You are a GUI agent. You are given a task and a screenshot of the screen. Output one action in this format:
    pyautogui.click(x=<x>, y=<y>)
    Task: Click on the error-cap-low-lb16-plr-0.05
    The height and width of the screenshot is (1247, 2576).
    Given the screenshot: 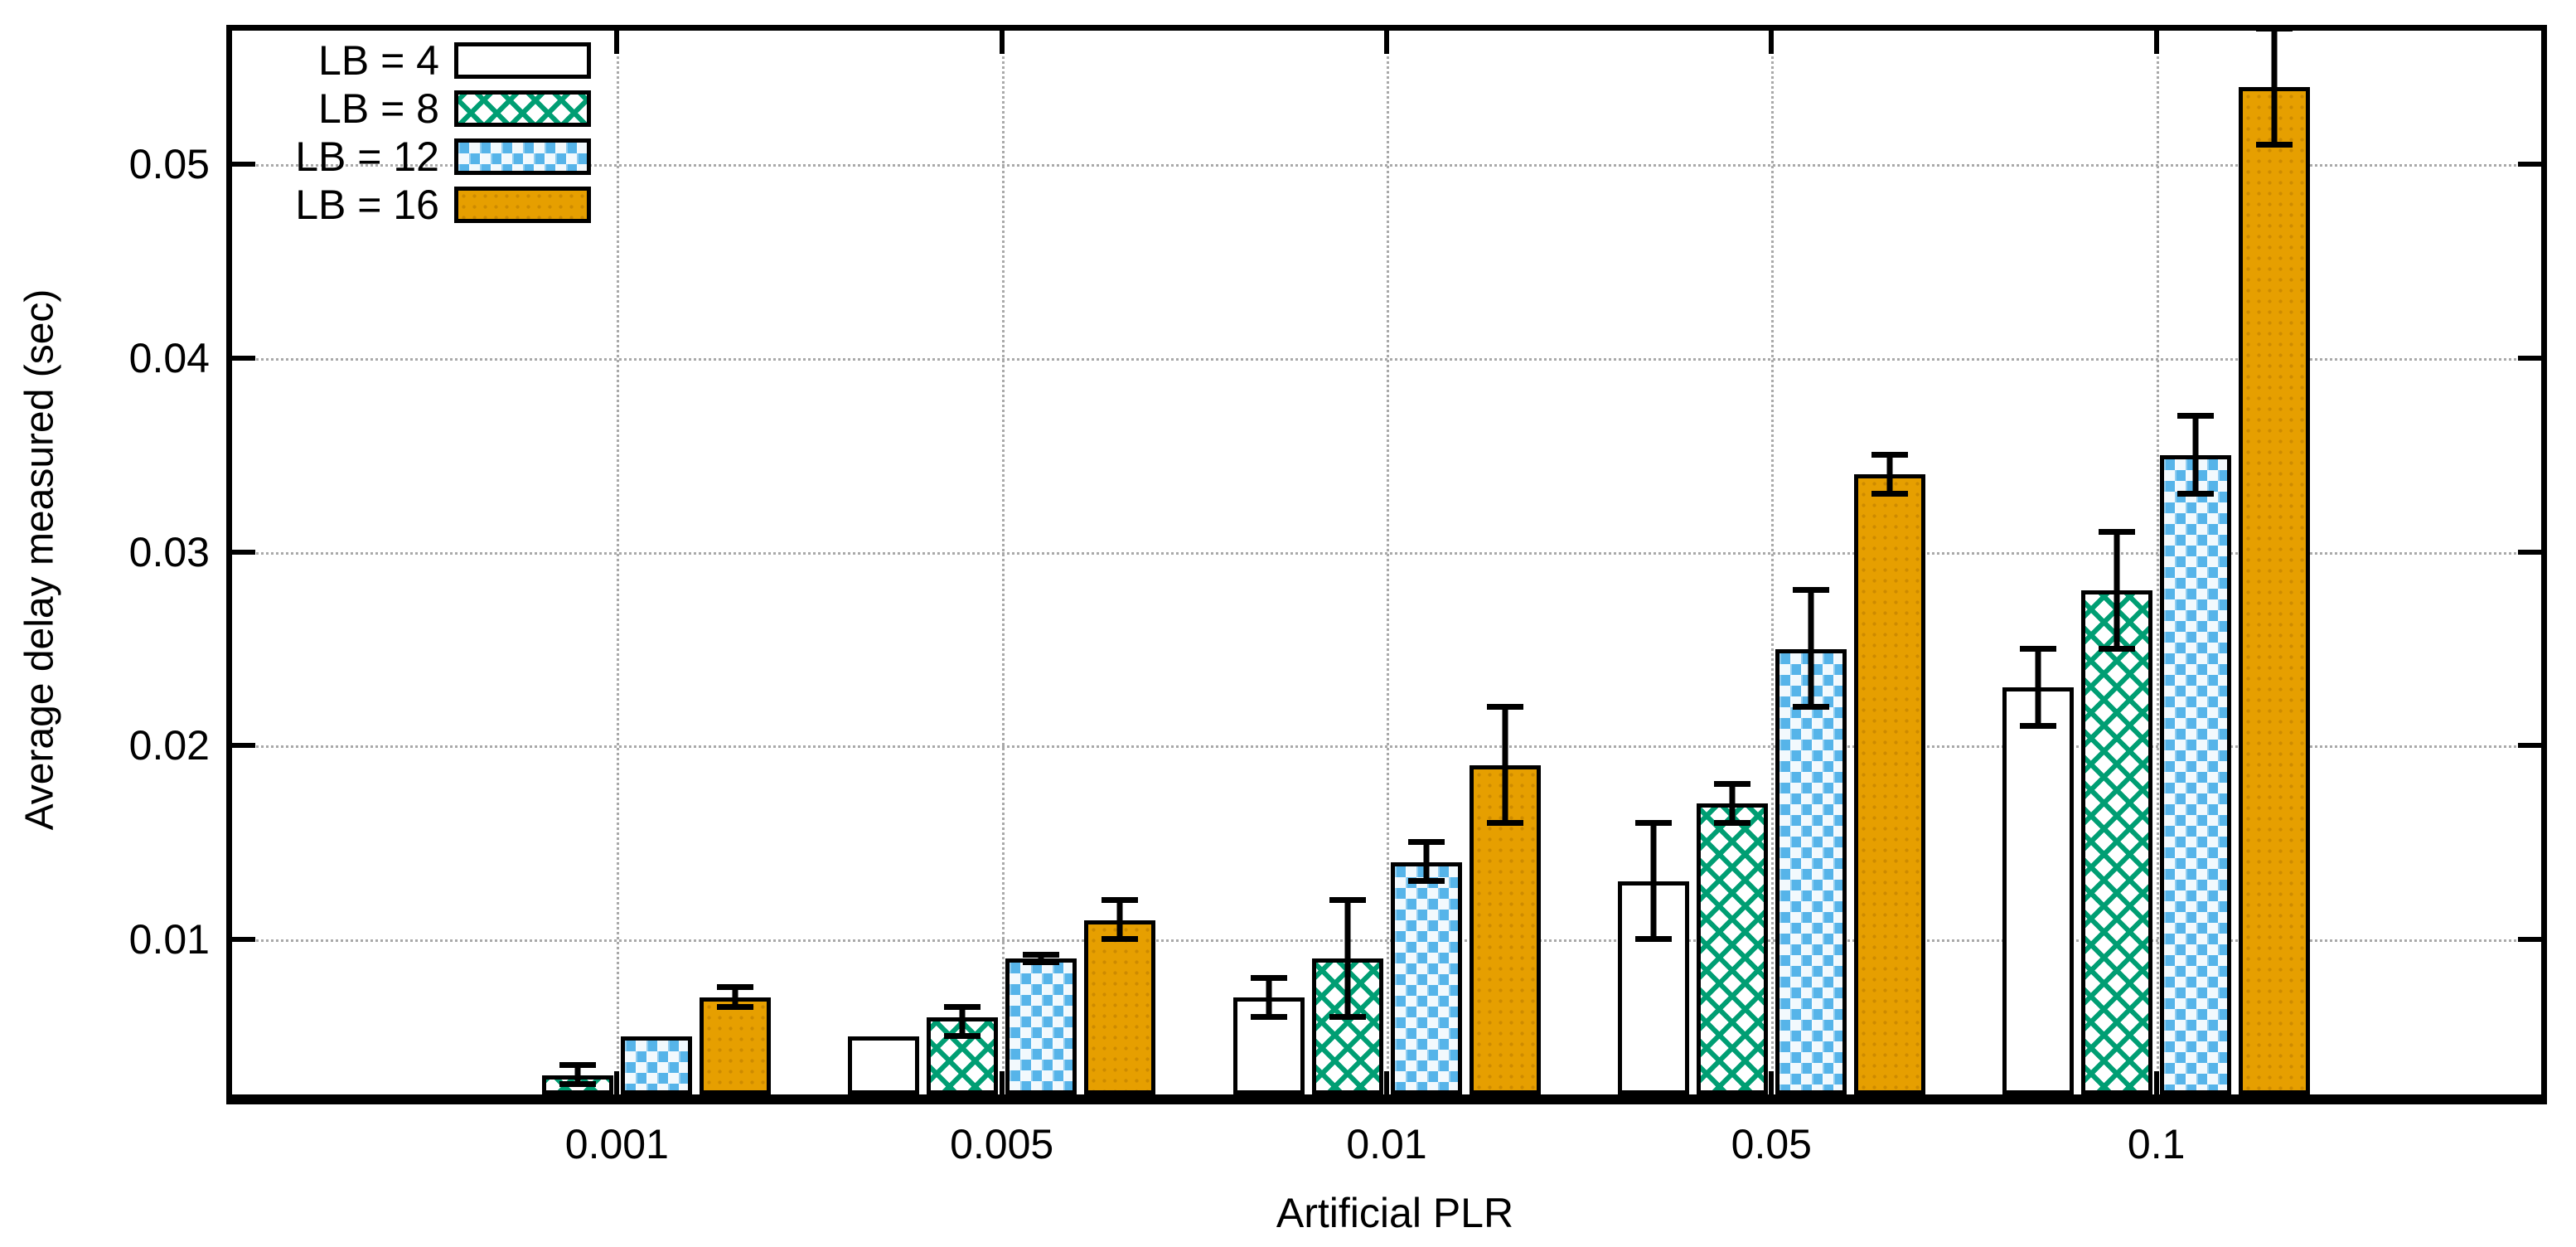 What is the action you would take?
    pyautogui.click(x=1889, y=493)
    